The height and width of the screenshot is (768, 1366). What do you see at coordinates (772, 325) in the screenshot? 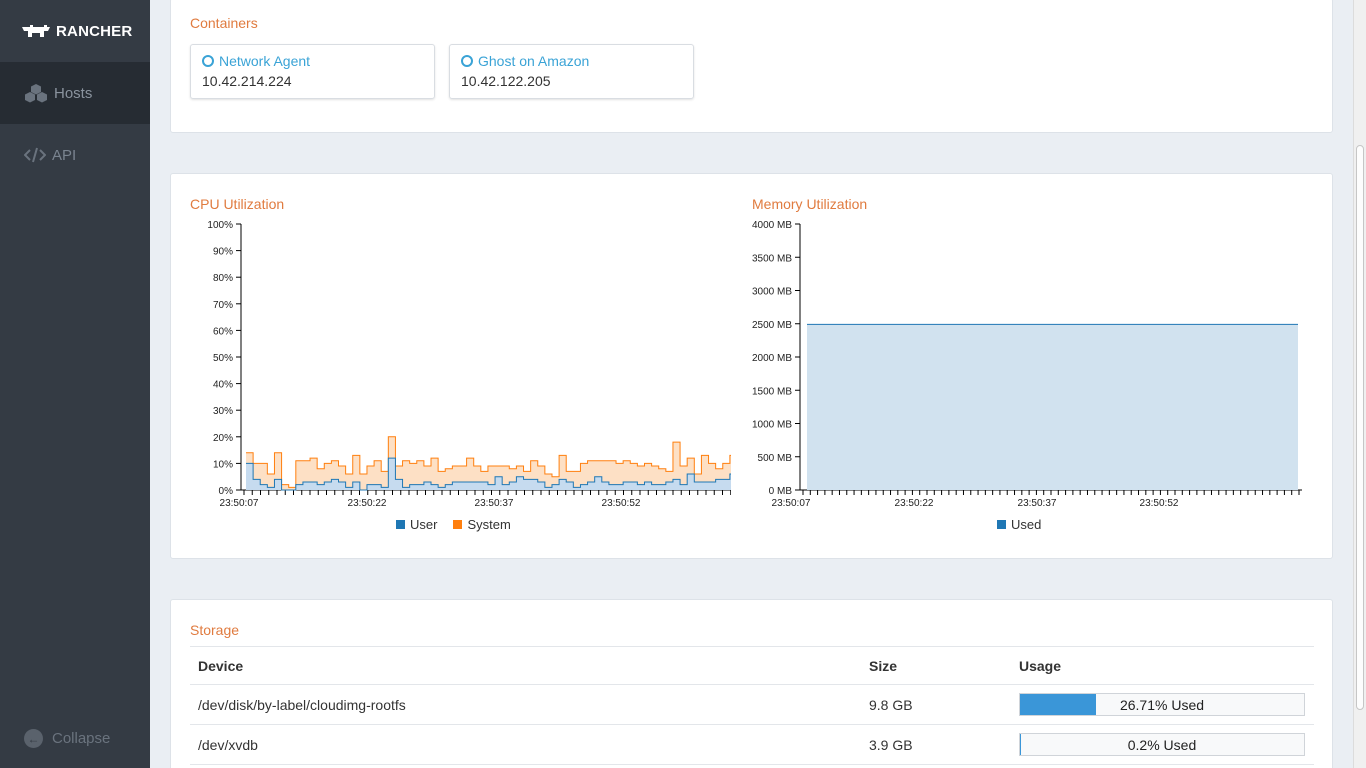
I see `y-tick-label: 2500 MB` at bounding box center [772, 325].